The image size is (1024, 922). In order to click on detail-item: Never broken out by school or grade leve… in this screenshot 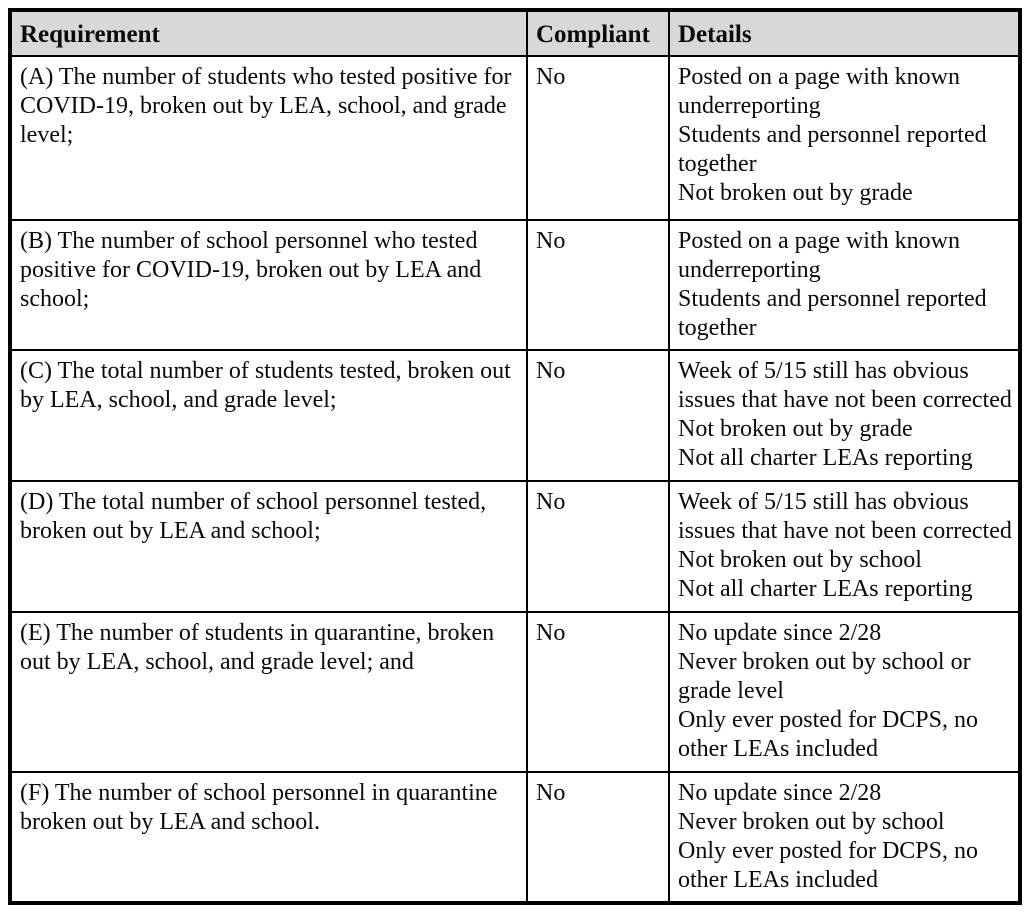, I will do `click(824, 676)`.